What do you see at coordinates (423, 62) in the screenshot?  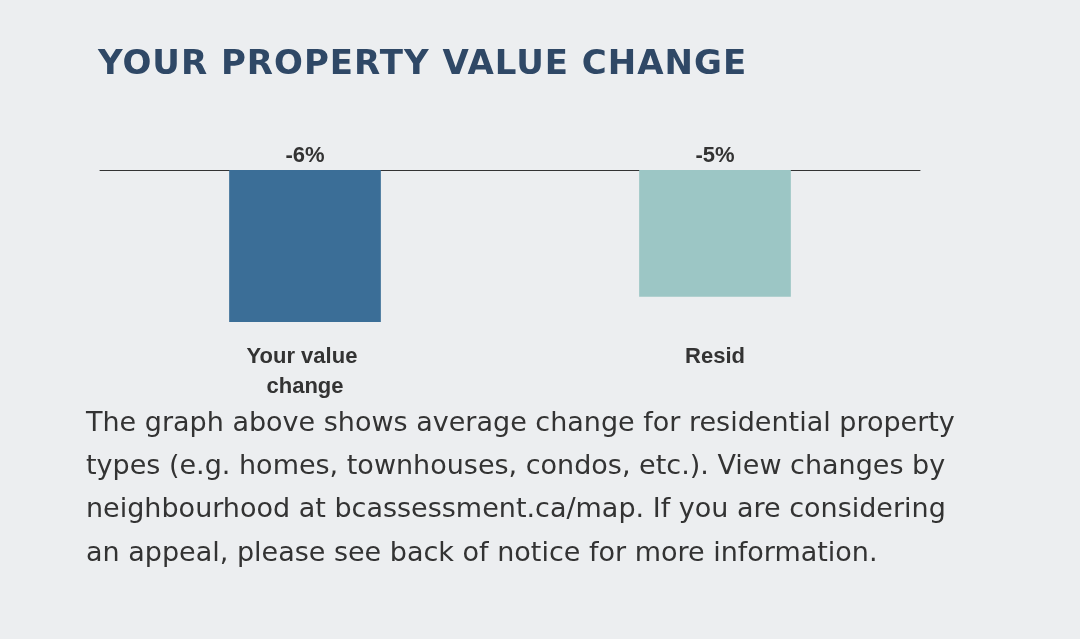 I see `chart-title: YOUR PROPERTY VALUE CHANGE` at bounding box center [423, 62].